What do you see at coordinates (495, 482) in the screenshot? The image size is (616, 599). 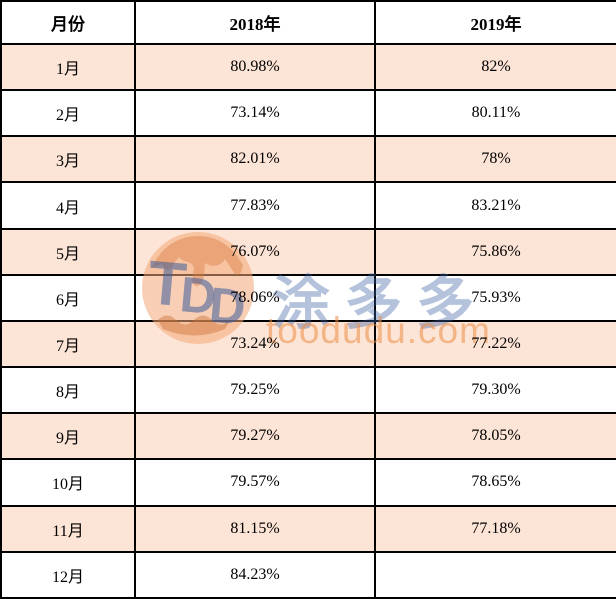 I see `value-2019-cell: 78.65%` at bounding box center [495, 482].